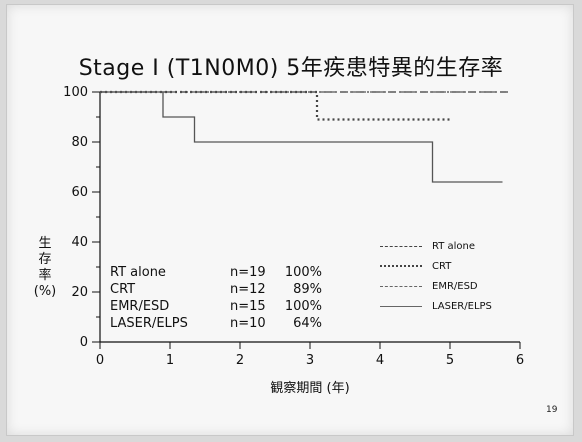 Image resolution: width=582 pixels, height=442 pixels. What do you see at coordinates (291, 68) in the screenshot?
I see `chart-title: Stage I (T1N0M0) 5年疾患特異的生存率` at bounding box center [291, 68].